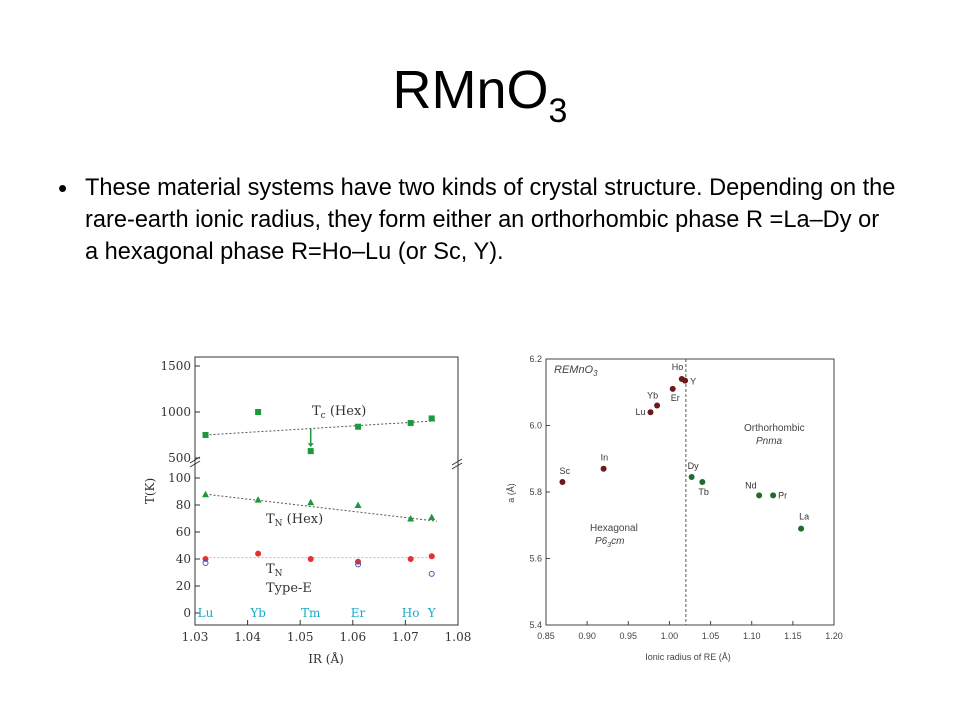 The height and width of the screenshot is (720, 960). What do you see at coordinates (675, 398) in the screenshot?
I see `chart2-point-label: Er` at bounding box center [675, 398].